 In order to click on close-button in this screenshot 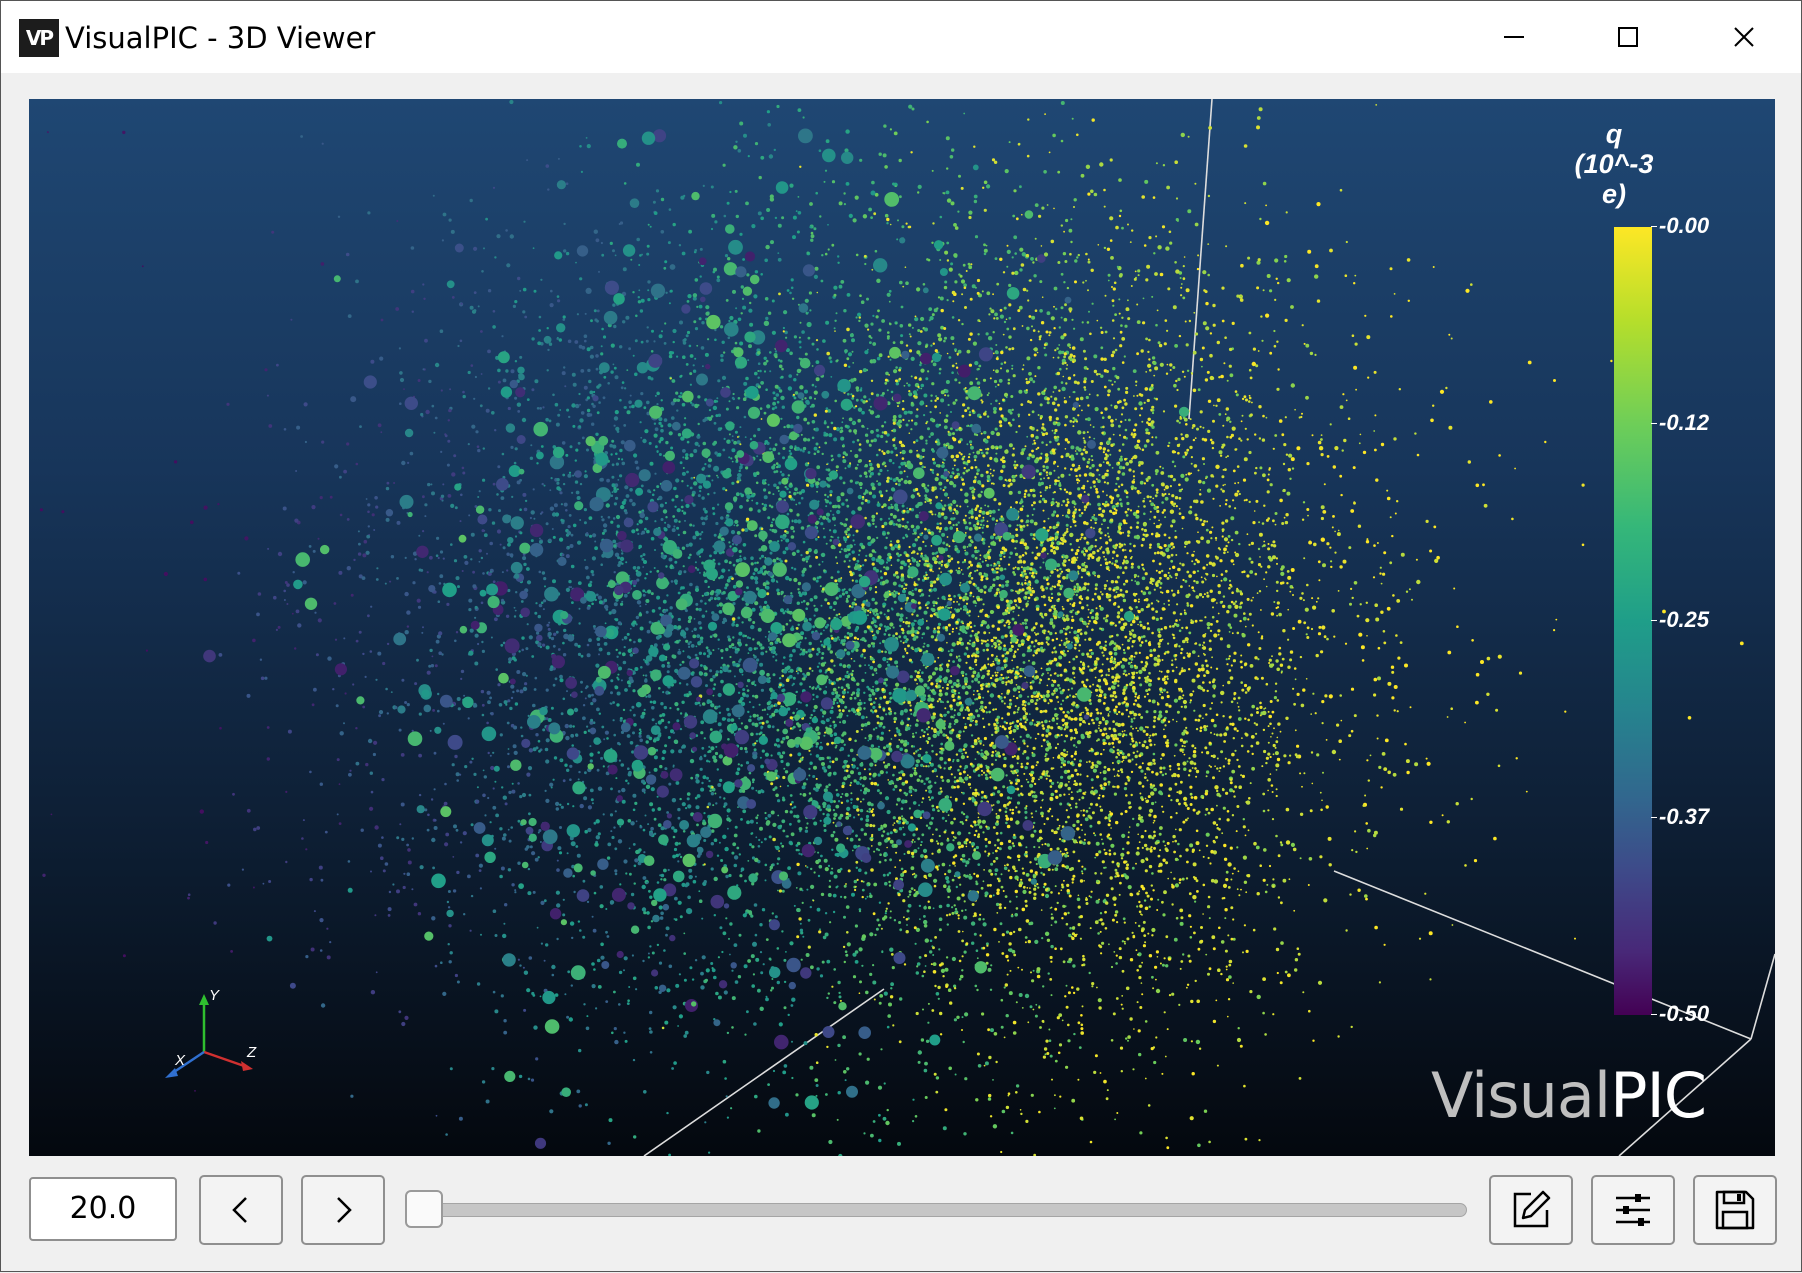, I will do `click(1744, 37)`.